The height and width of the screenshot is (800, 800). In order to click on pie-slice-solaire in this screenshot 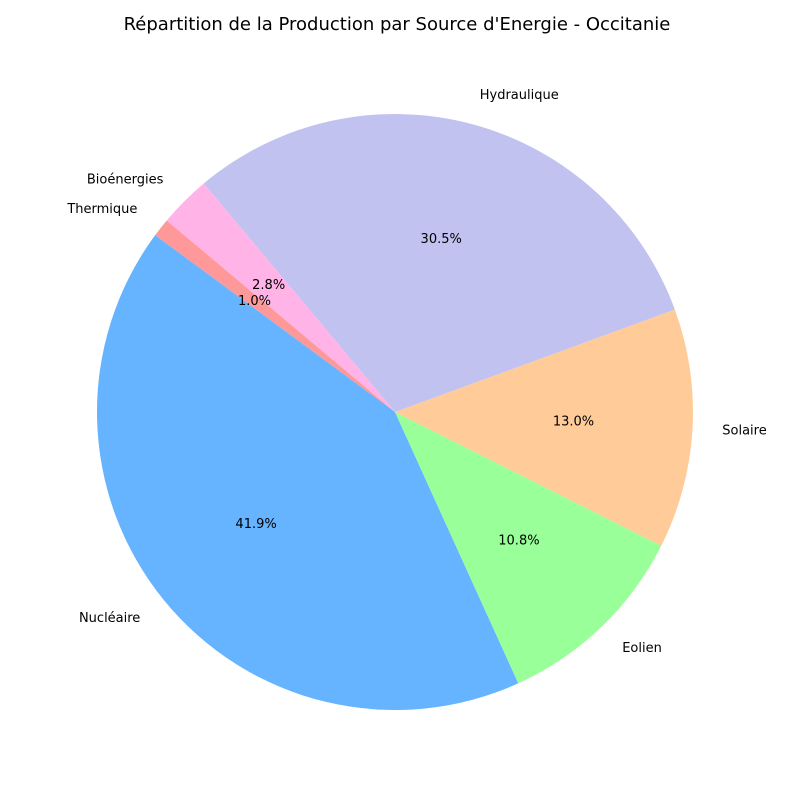, I will do `click(544, 427)`.